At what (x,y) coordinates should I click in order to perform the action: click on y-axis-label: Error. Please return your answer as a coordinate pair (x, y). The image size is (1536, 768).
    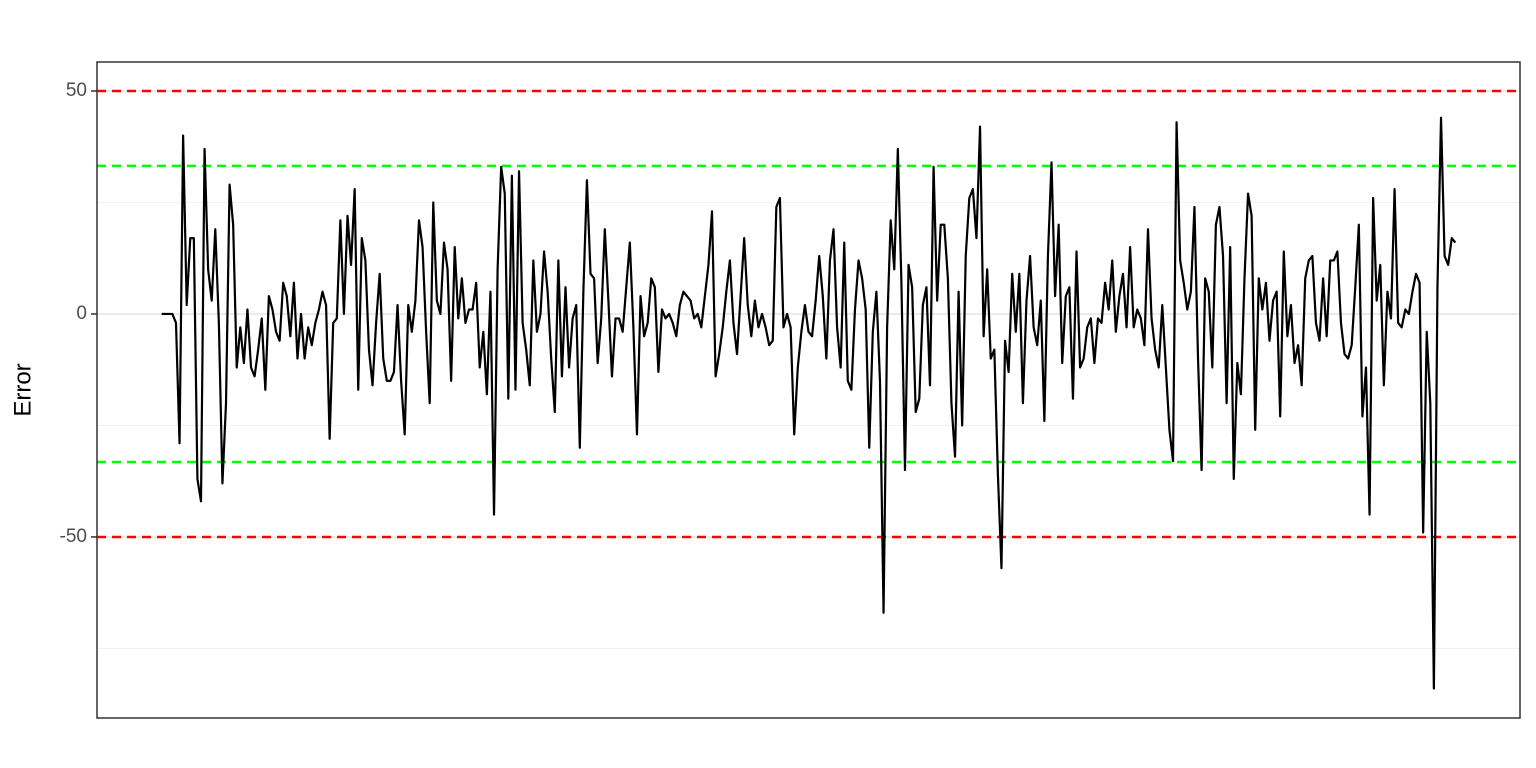
    Looking at the image, I should click on (22, 389).